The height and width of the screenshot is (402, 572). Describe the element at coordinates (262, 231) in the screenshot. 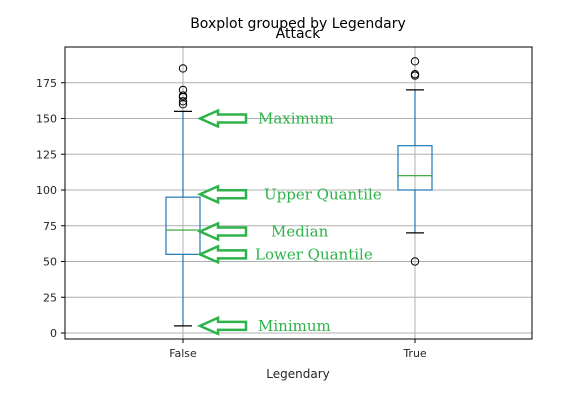

I see `annotation-median: Median` at that location.